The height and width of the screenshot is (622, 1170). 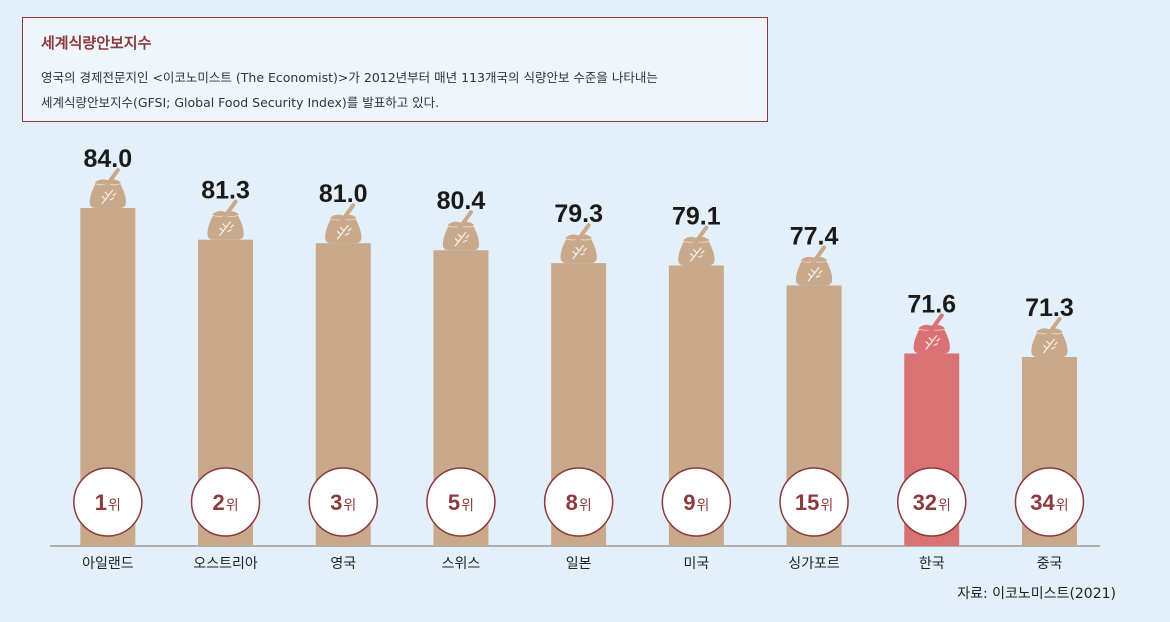 I want to click on rank-number: 8, so click(x=572, y=502).